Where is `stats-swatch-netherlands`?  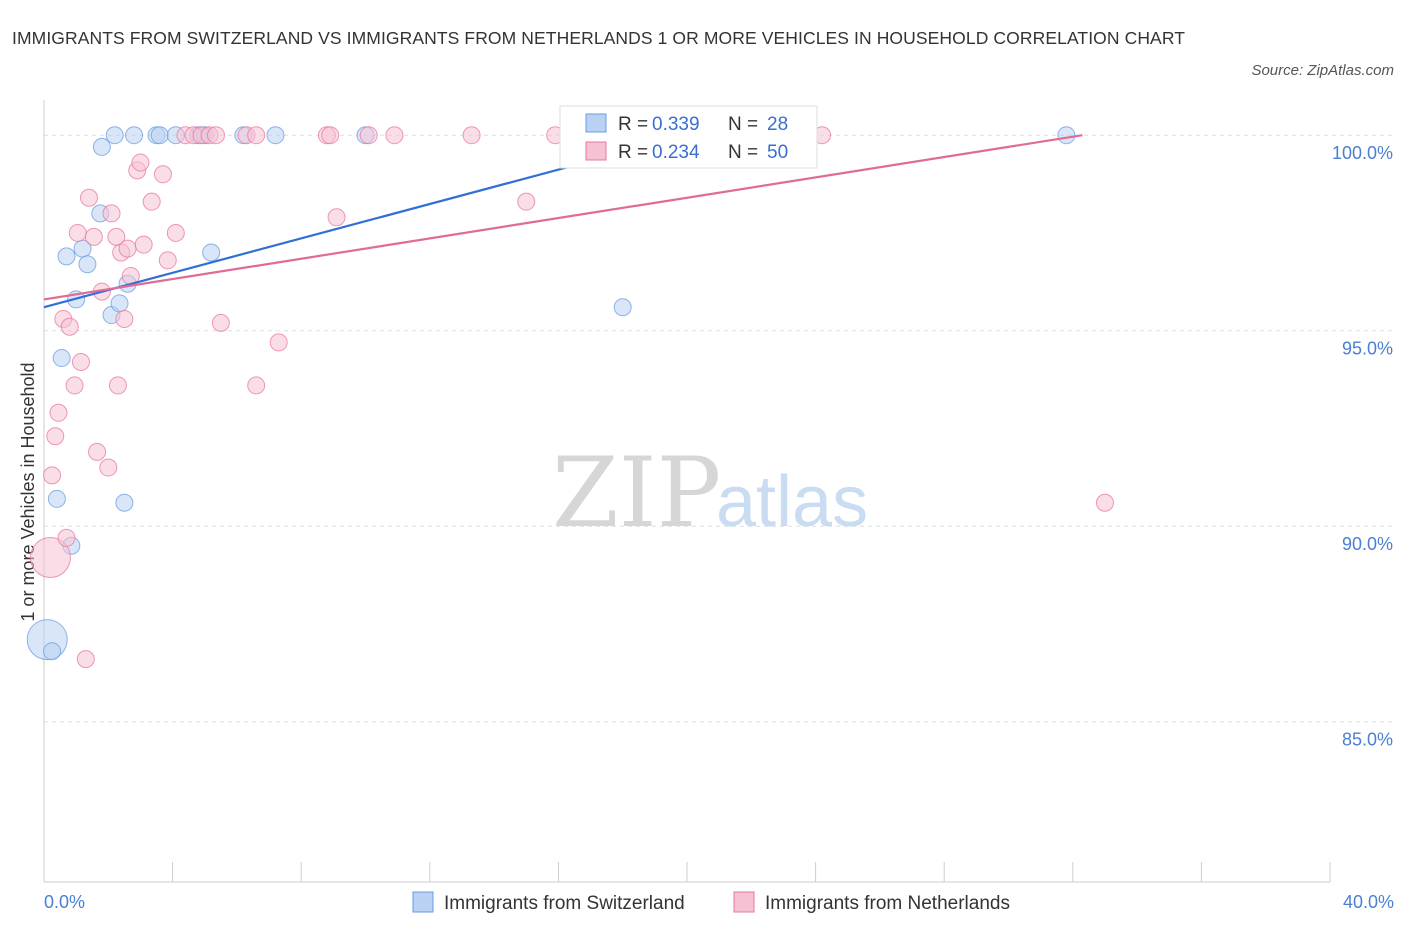
stats-swatch-netherlands is located at coordinates (596, 151).